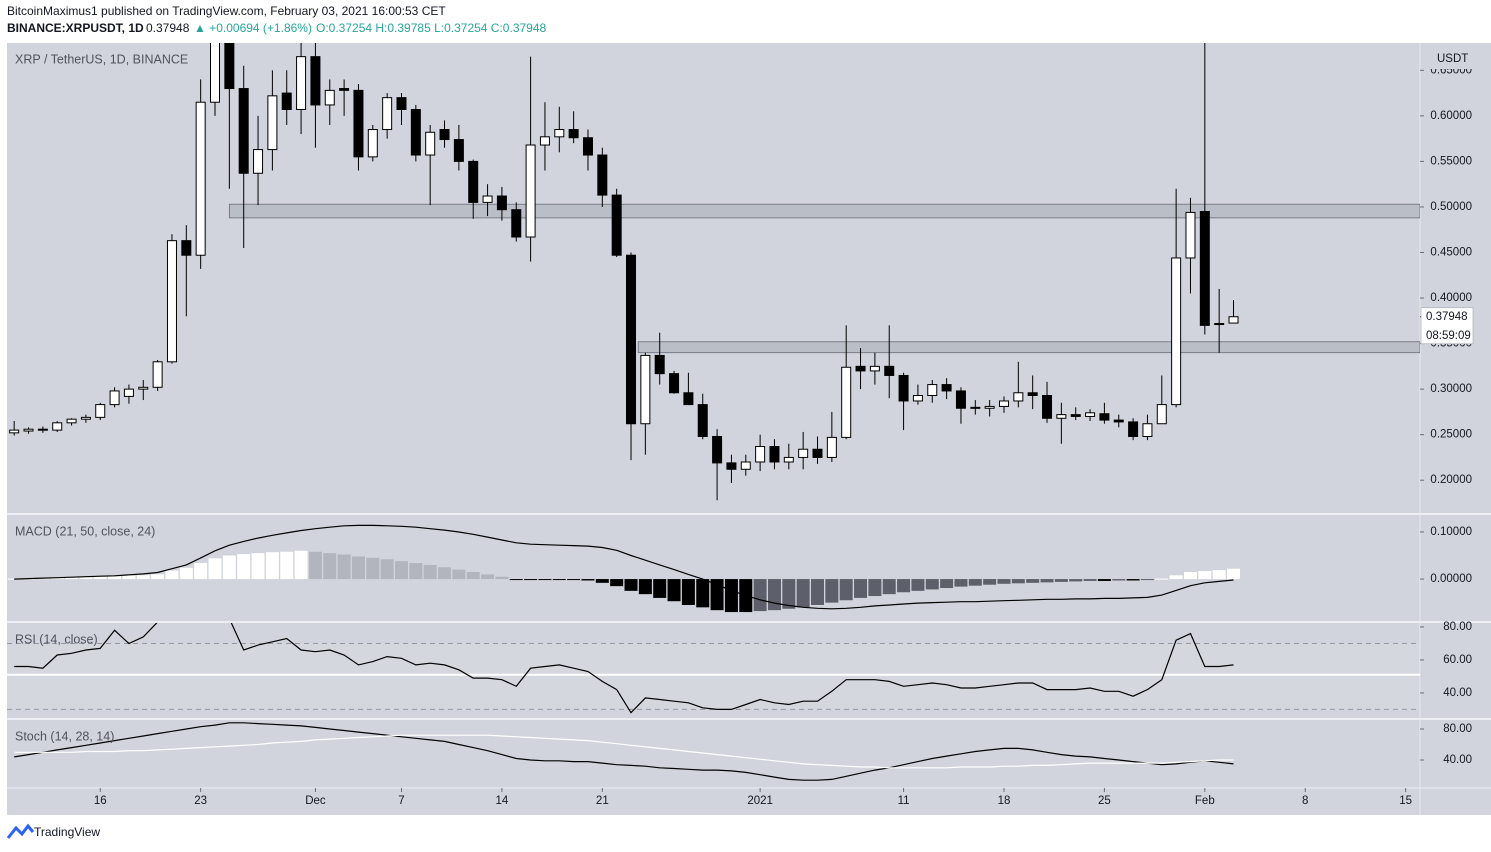  What do you see at coordinates (1028, 347) in the screenshot?
I see `zone` at bounding box center [1028, 347].